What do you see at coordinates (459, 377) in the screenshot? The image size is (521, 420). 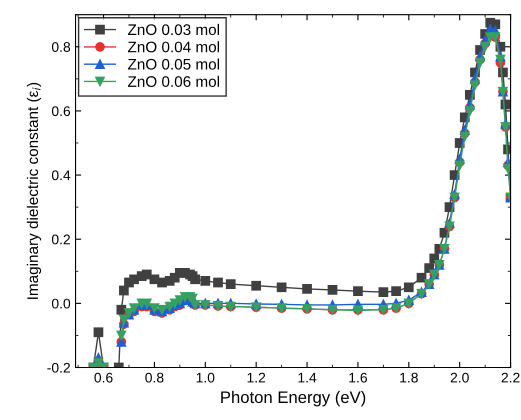 I see `x-tick-label: 2.0` at bounding box center [459, 377].